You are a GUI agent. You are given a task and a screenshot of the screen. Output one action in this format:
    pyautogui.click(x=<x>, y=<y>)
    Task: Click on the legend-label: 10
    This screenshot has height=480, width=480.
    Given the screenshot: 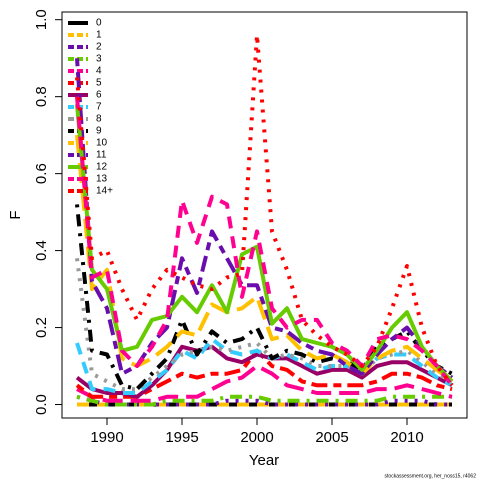 What is the action you would take?
    pyautogui.click(x=102, y=143)
    